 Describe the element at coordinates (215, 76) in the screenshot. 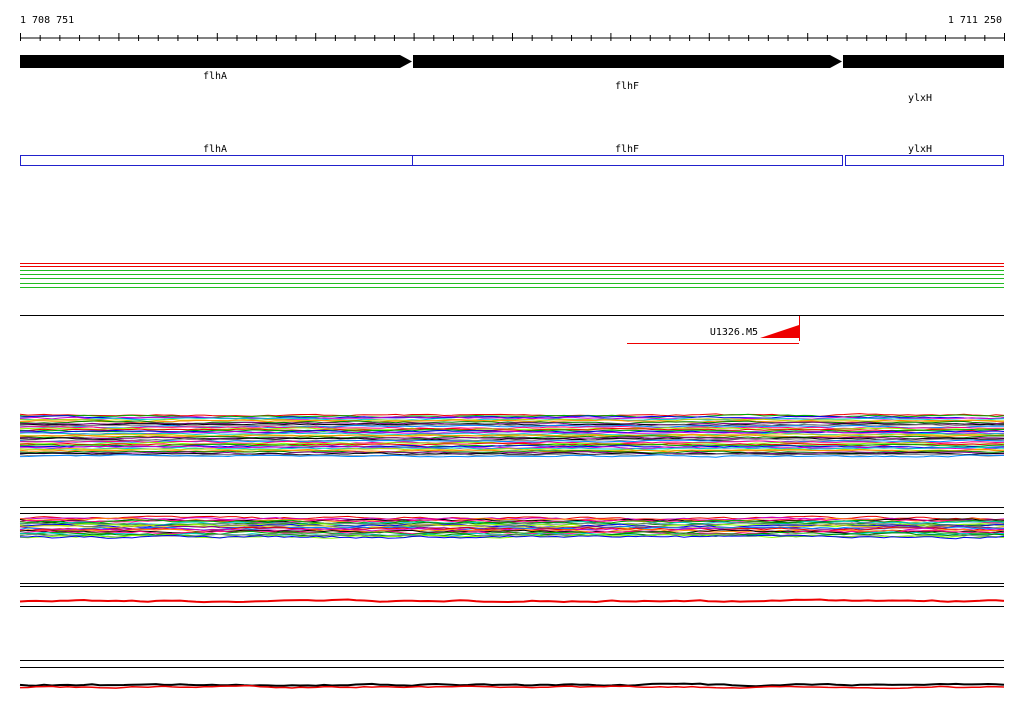

I see `gene-label: flhA` at that location.